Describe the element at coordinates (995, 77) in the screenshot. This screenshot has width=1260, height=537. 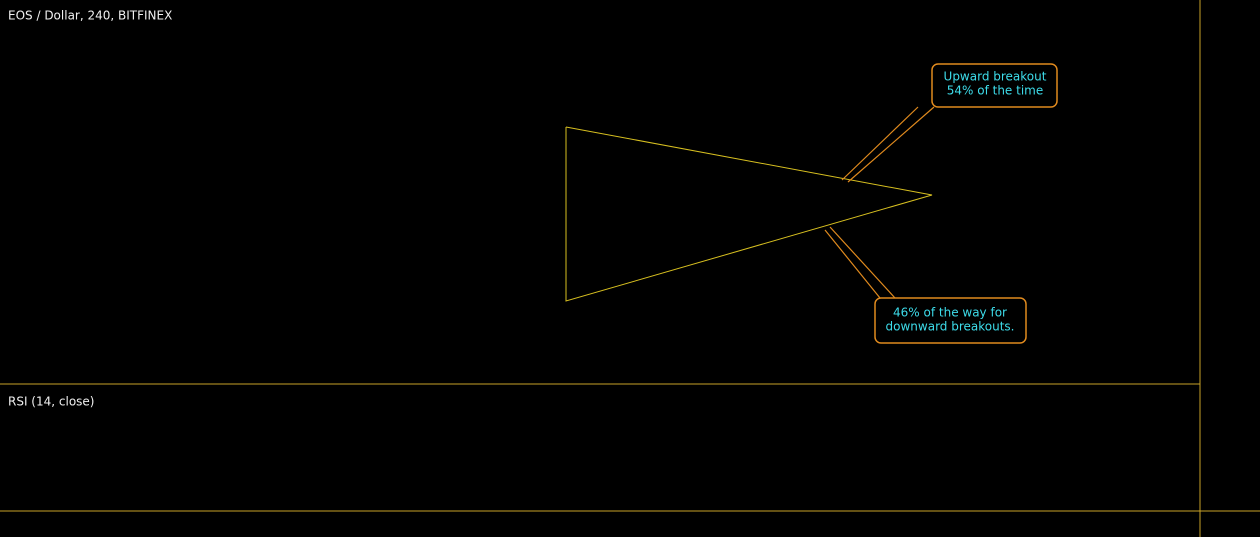
I see `annotation: Upward breakout` at that location.